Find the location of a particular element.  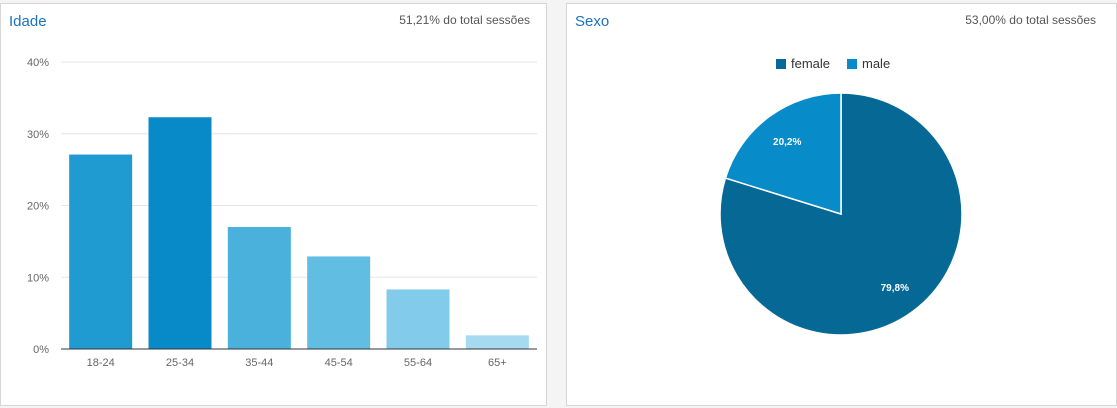

x-tick-label: 18-24 is located at coordinates (101, 363).